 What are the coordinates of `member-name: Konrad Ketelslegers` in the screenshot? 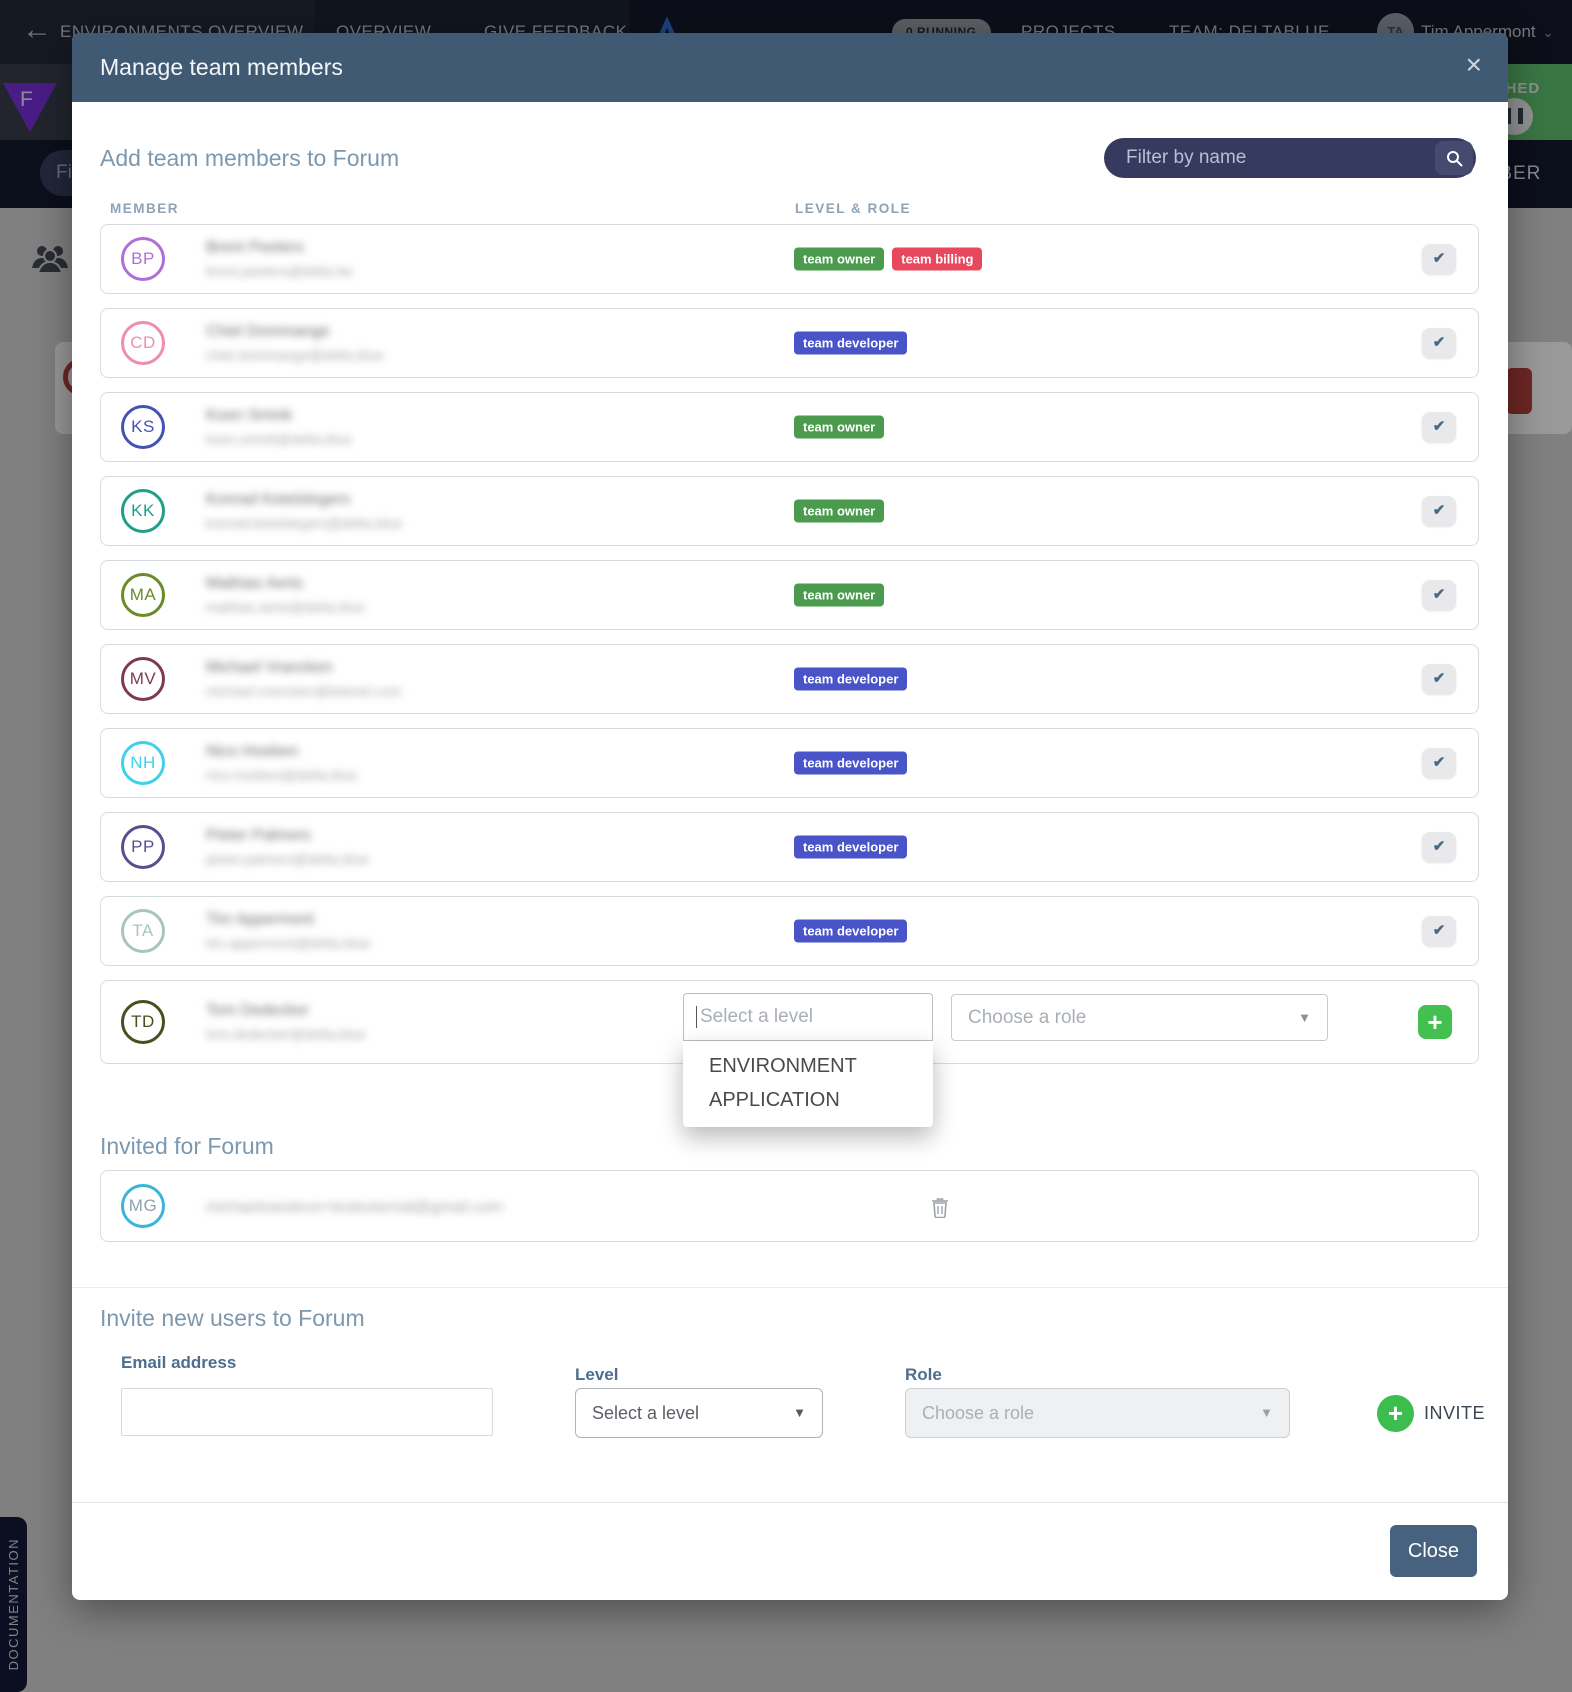 It's located at (278, 499).